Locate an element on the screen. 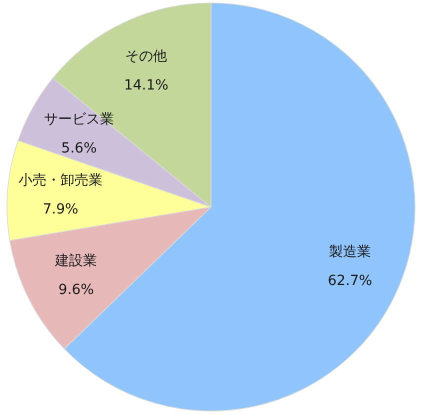 The width and height of the screenshot is (422, 415). slice-label: 建設業 is located at coordinates (76, 260).